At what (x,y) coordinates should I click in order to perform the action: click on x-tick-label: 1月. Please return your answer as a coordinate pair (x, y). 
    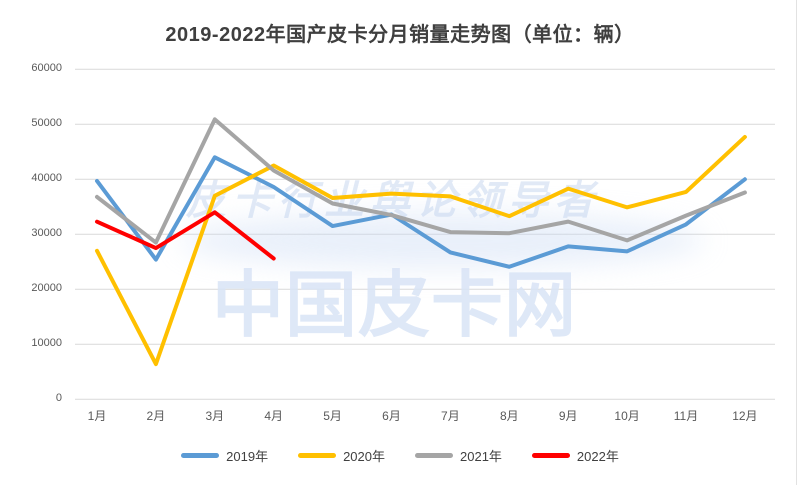
    Looking at the image, I should click on (97, 416).